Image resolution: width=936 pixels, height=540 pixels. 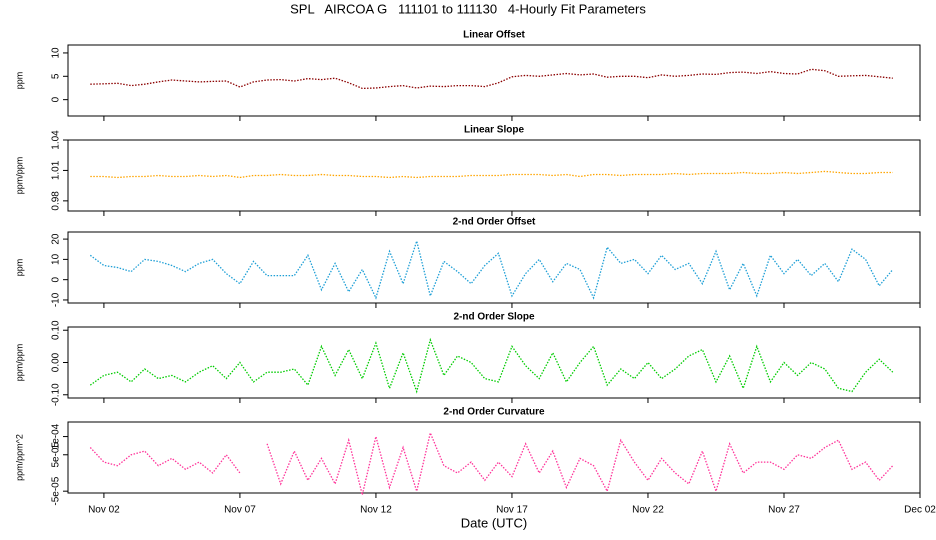 What do you see at coordinates (56, 362) in the screenshot?
I see `y-tick-label: 0.00` at bounding box center [56, 362].